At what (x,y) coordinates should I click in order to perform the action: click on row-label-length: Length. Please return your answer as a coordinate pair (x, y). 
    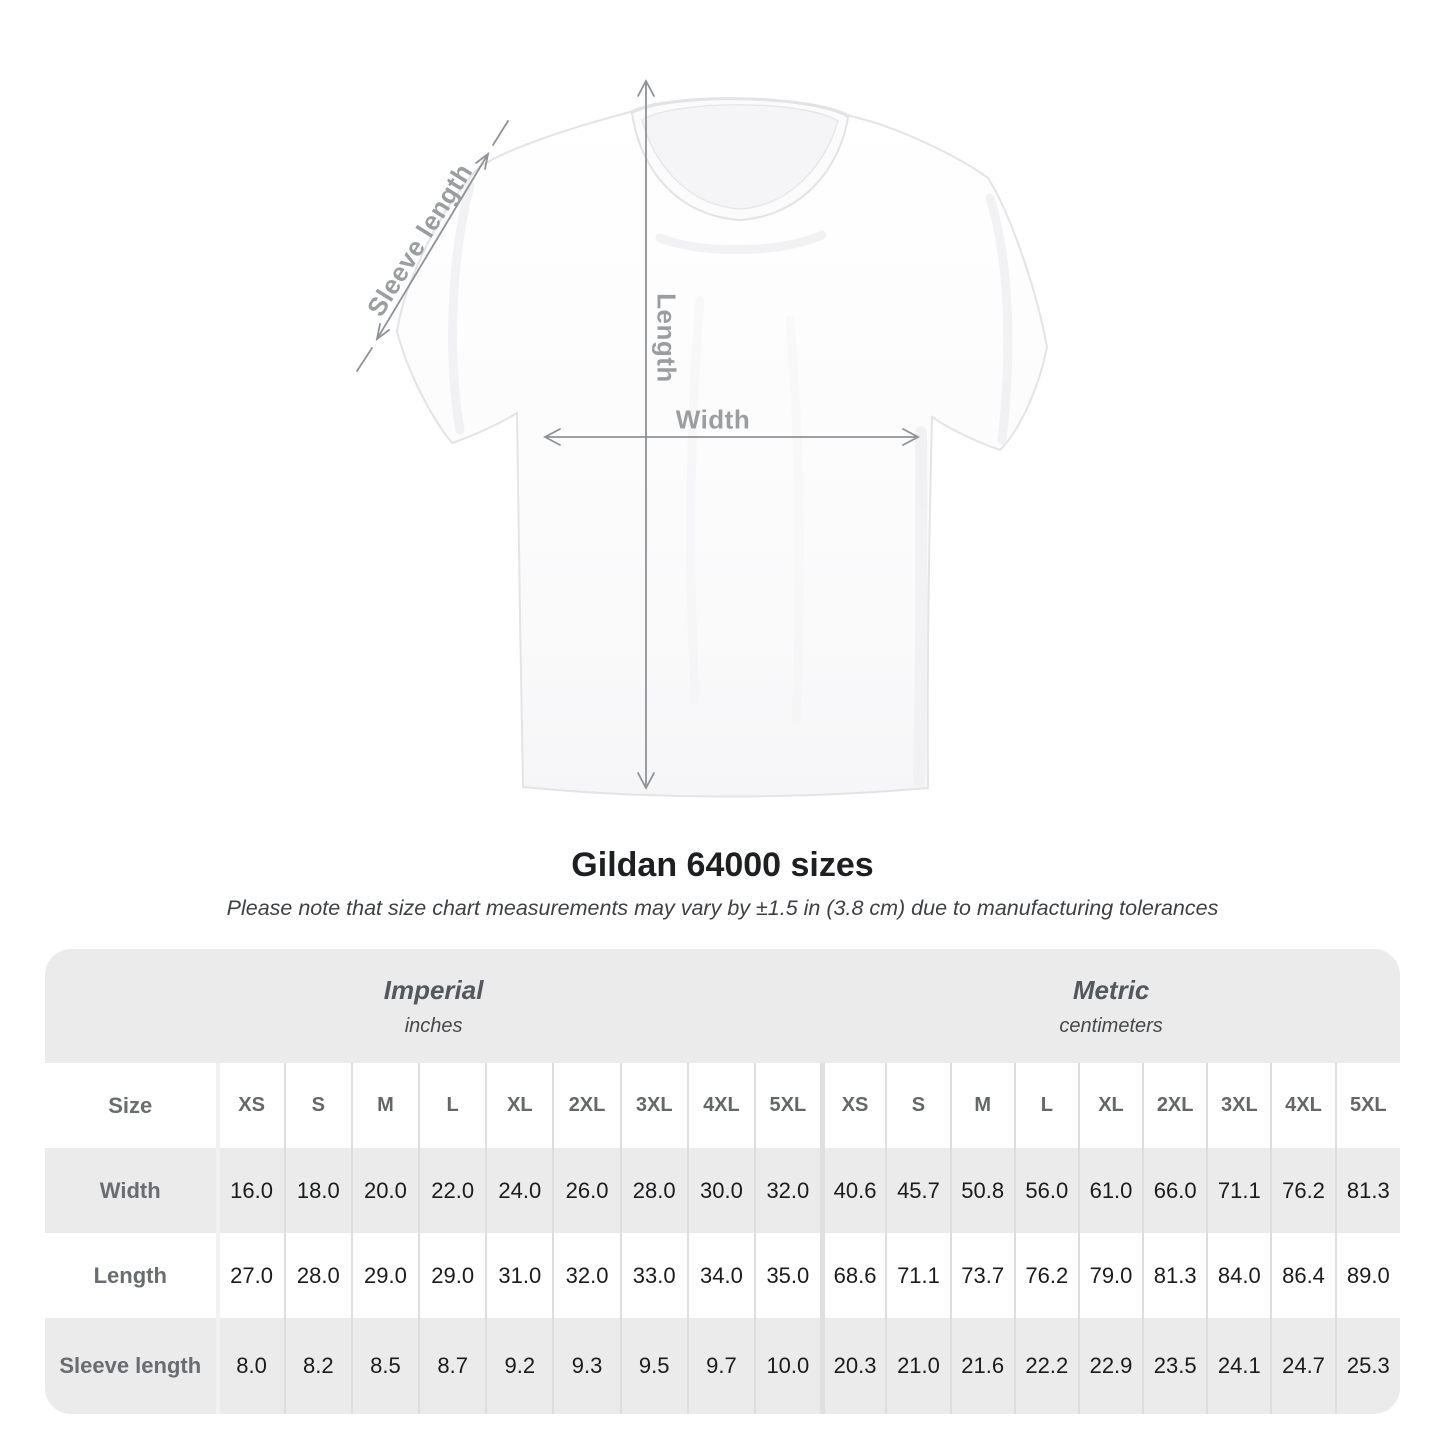
    Looking at the image, I should click on (130, 1275).